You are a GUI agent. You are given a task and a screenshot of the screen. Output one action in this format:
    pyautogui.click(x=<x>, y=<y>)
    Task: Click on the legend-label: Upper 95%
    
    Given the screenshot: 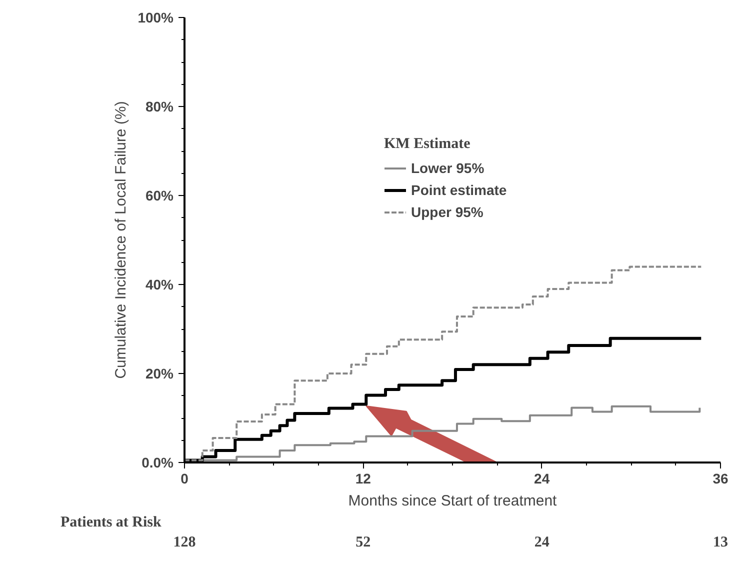 What is the action you would take?
    pyautogui.click(x=447, y=212)
    